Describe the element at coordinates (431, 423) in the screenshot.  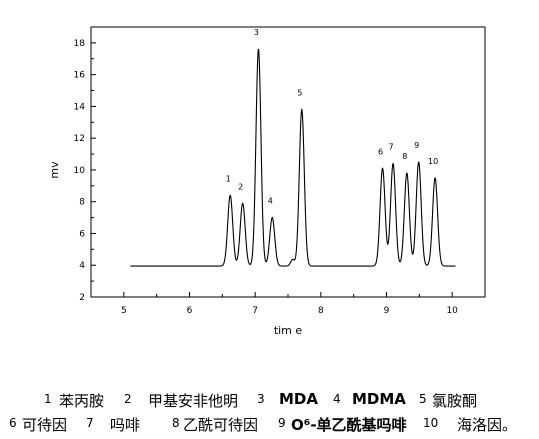
I see `legend-10-number: 10` at that location.